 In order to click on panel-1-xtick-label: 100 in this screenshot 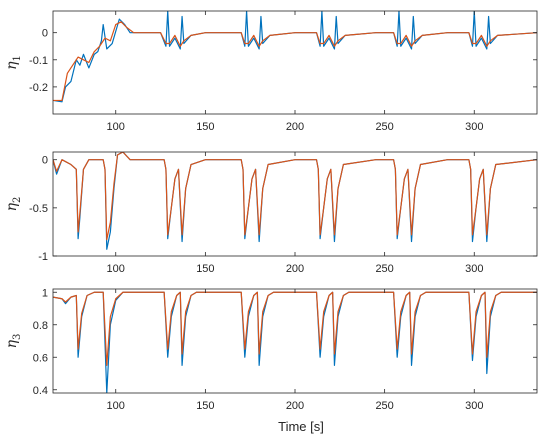, I will do `click(116, 127)`.